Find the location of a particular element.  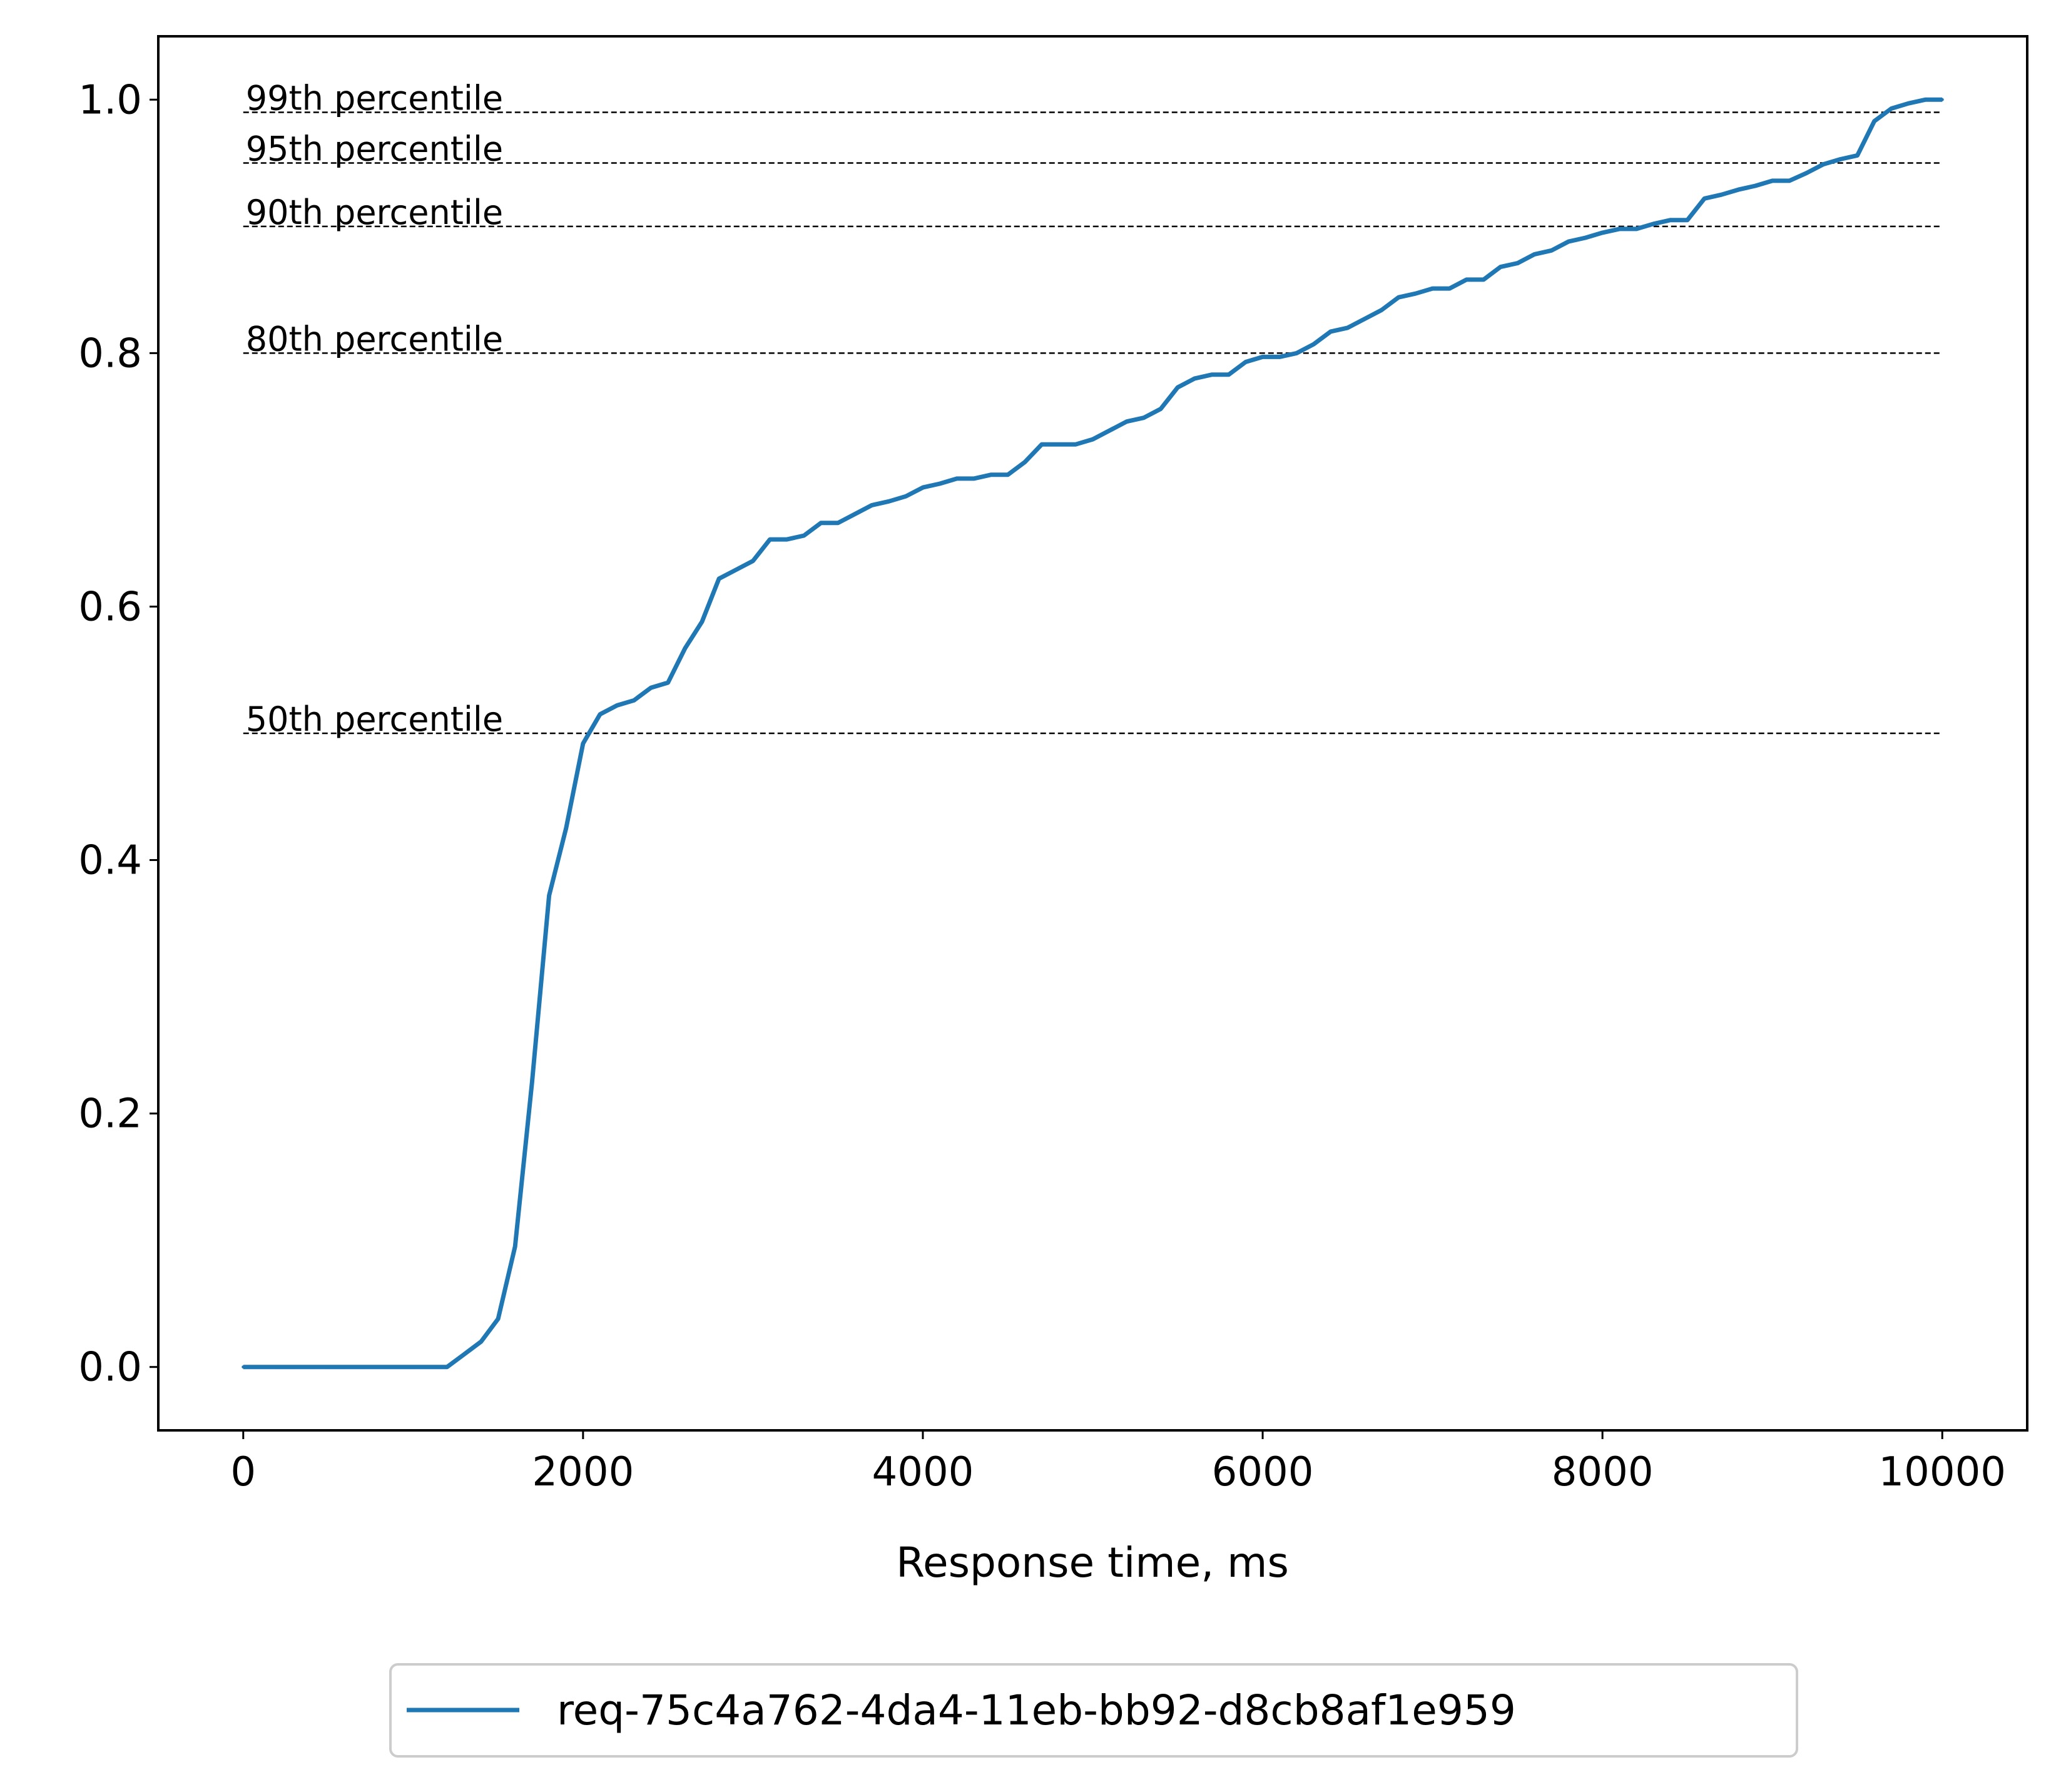

legend-series-label: req-75c4a762-4da4-11eb-bb92-d8cb8af1e959 is located at coordinates (1036, 1710).